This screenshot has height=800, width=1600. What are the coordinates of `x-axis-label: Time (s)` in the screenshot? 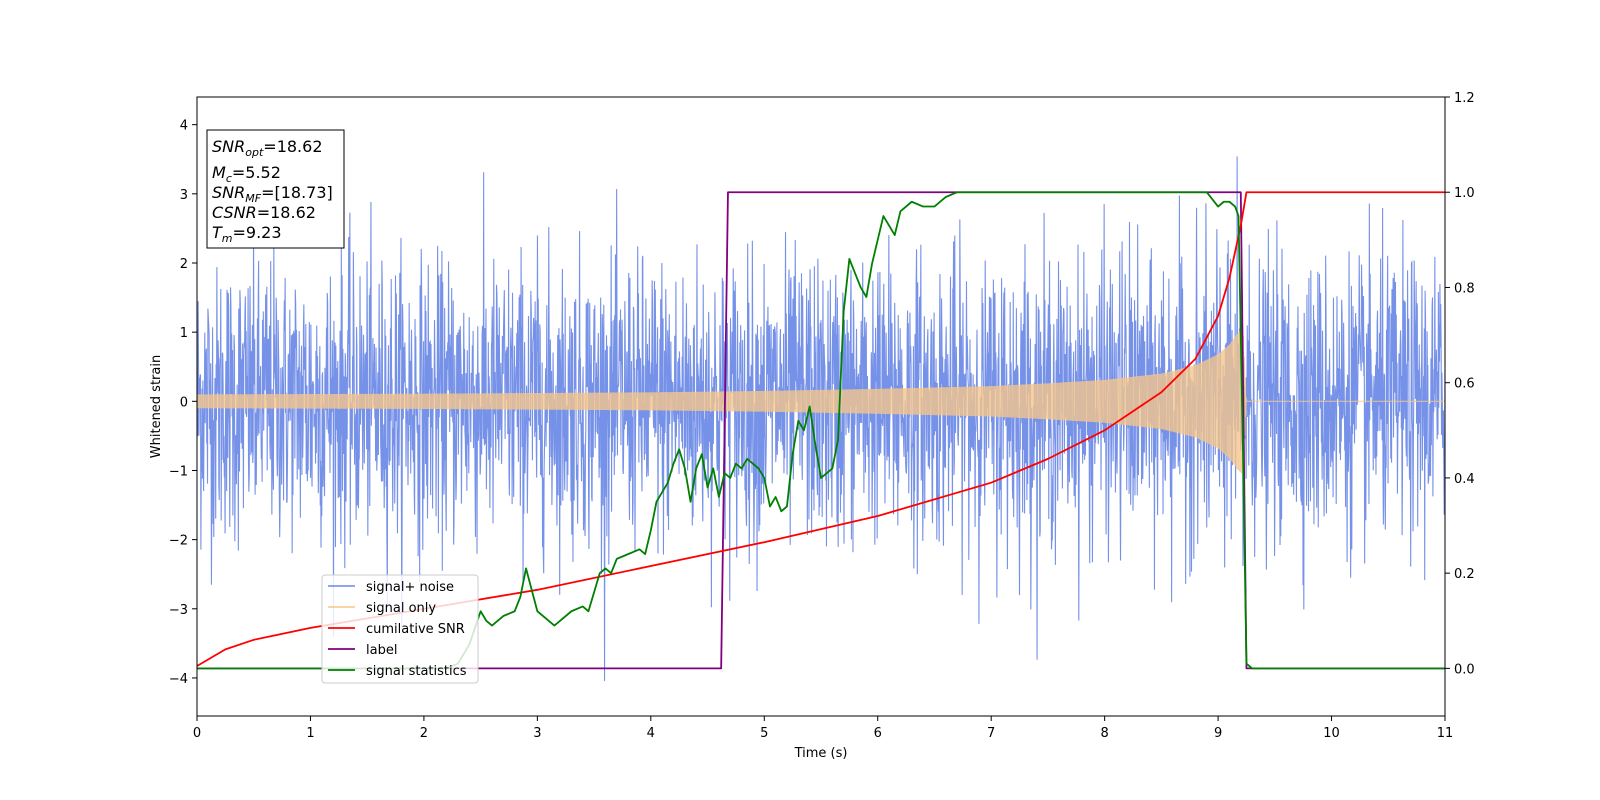 It's located at (821, 753).